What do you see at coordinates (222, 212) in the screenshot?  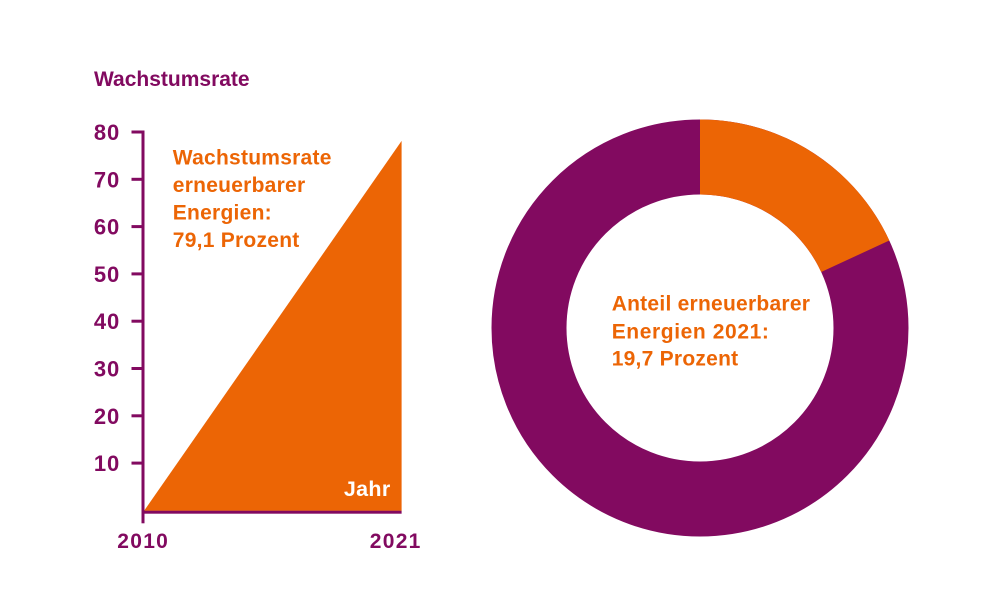 I see `svg-text: Energien:` at bounding box center [222, 212].